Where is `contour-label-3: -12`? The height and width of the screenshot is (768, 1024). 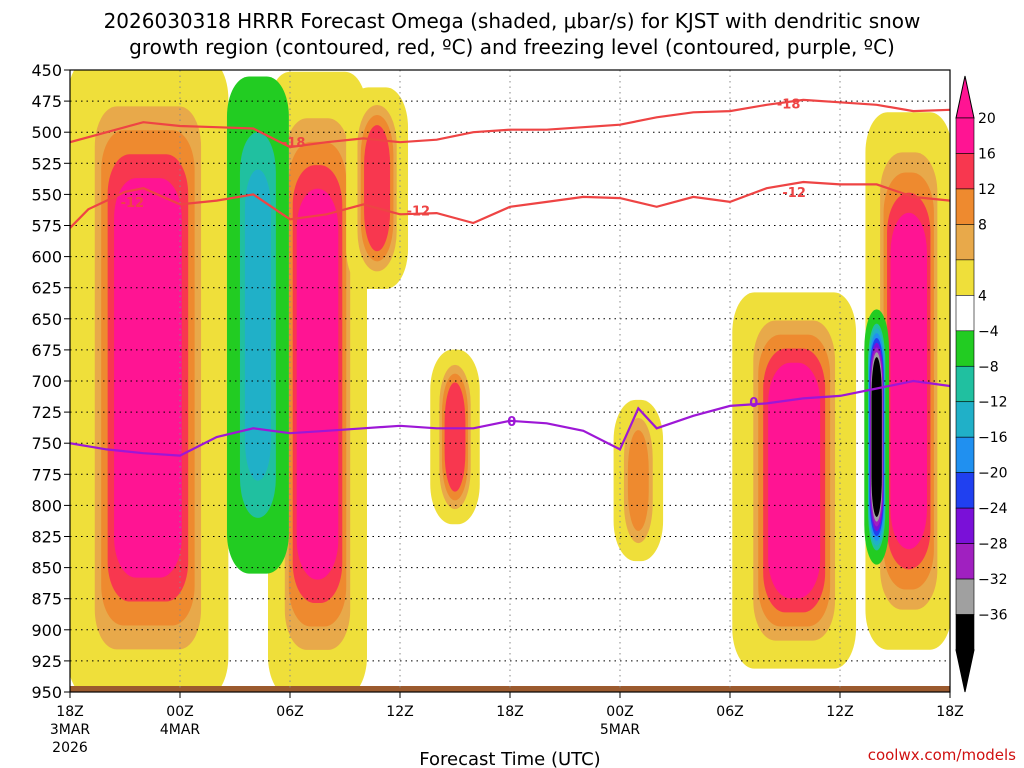
contour-label-3: -12 is located at coordinates (419, 212).